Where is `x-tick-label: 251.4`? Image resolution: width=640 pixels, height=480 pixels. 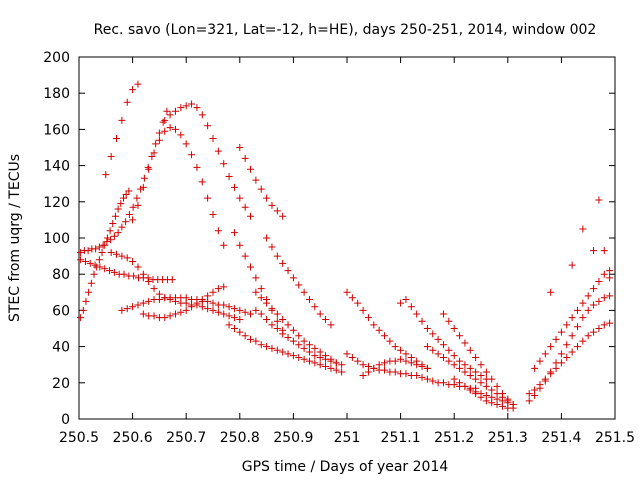 x-tick-label: 251.4 is located at coordinates (561, 438).